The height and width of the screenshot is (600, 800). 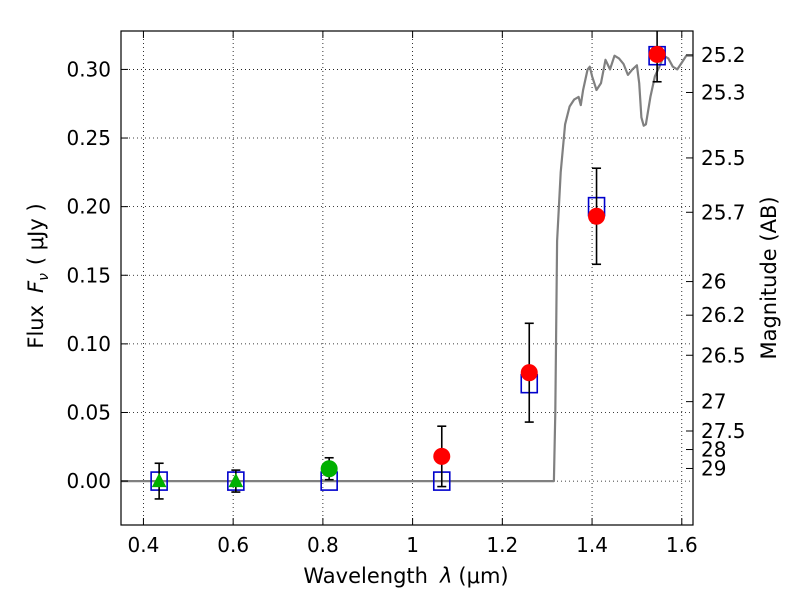 I want to click on y2-tick-label: 25.5, so click(x=723, y=158).